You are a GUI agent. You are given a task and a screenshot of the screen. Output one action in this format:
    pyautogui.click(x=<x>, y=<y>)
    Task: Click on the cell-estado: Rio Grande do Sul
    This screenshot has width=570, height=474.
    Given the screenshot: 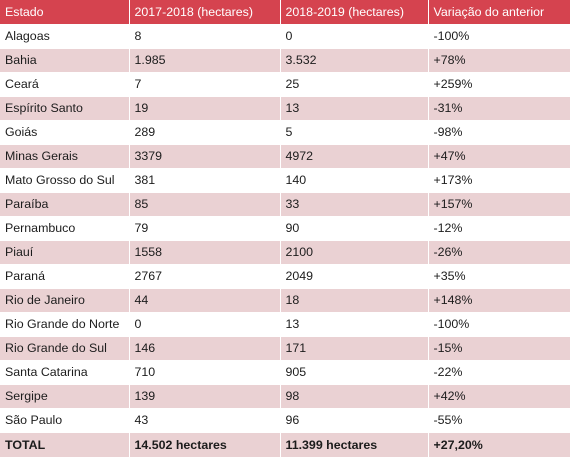 What is the action you would take?
    pyautogui.click(x=65, y=348)
    